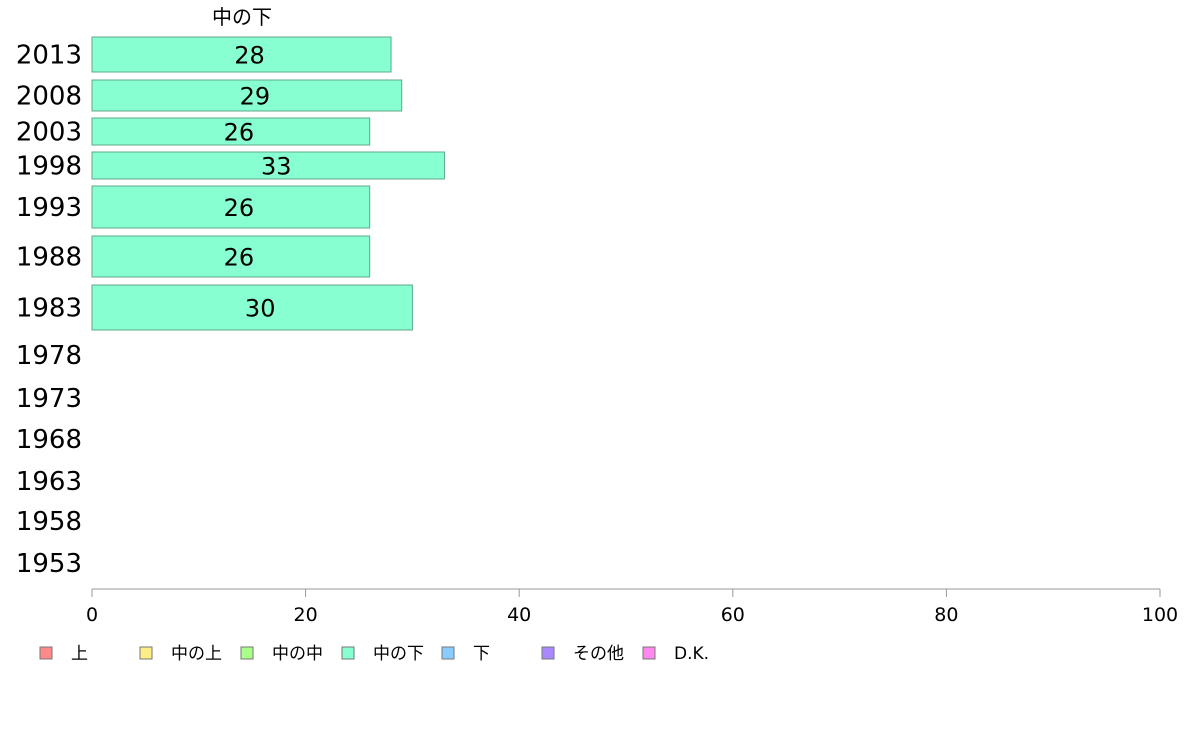 Image resolution: width=1188 pixels, height=736 pixels. What do you see at coordinates (481, 654) in the screenshot?
I see `legend-label: 下` at bounding box center [481, 654].